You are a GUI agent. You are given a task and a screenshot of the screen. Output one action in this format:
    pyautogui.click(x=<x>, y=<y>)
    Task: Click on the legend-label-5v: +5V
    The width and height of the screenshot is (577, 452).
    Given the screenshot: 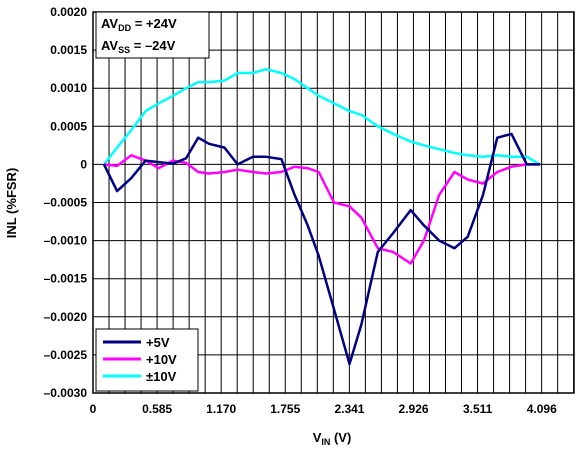 What is the action you would take?
    pyautogui.click(x=158, y=342)
    